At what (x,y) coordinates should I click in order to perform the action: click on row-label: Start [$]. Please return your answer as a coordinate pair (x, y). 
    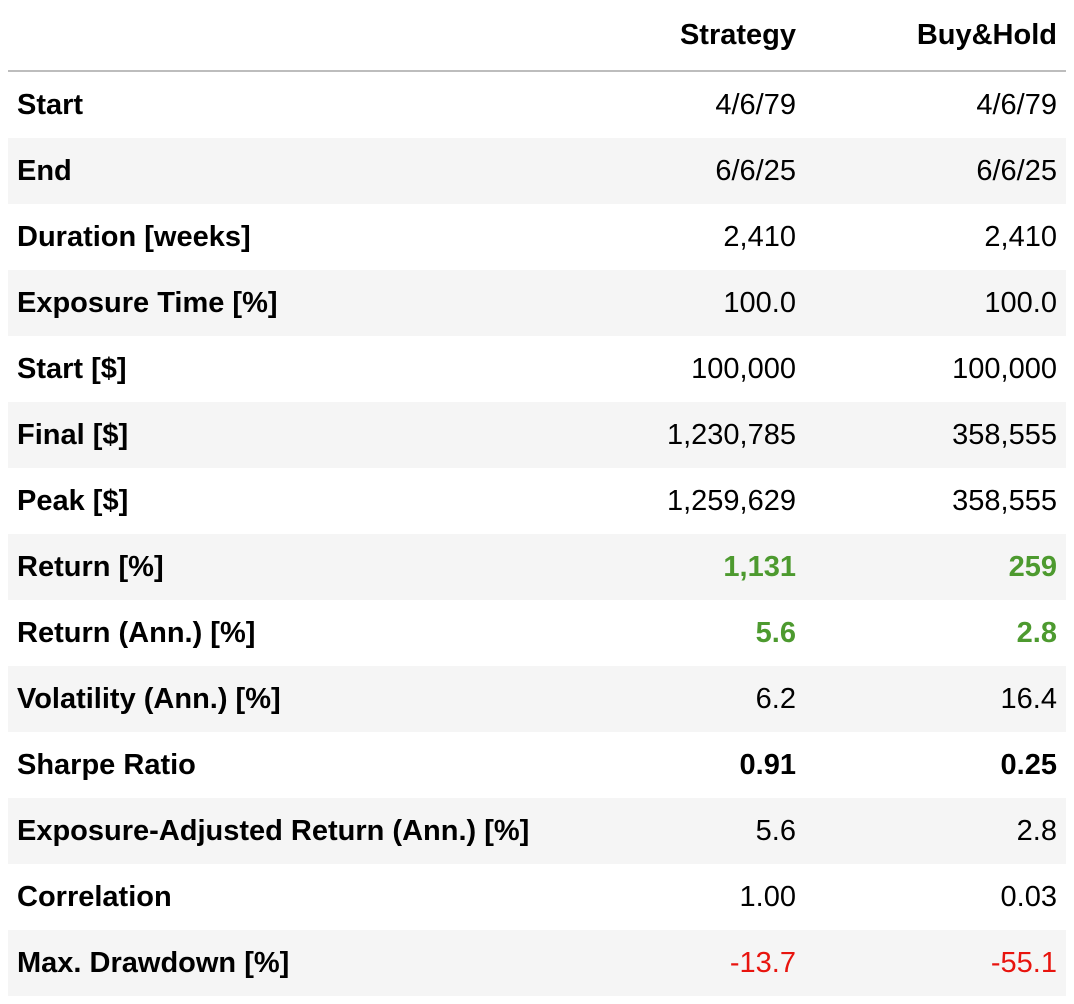
    Looking at the image, I should click on (72, 368).